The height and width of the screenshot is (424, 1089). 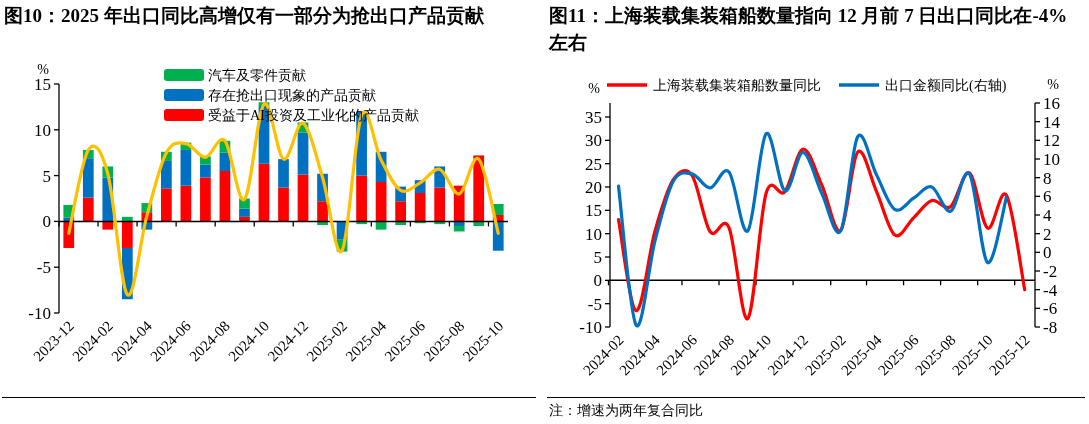 I want to click on y2-tick-label: 8, so click(x=1047, y=178).